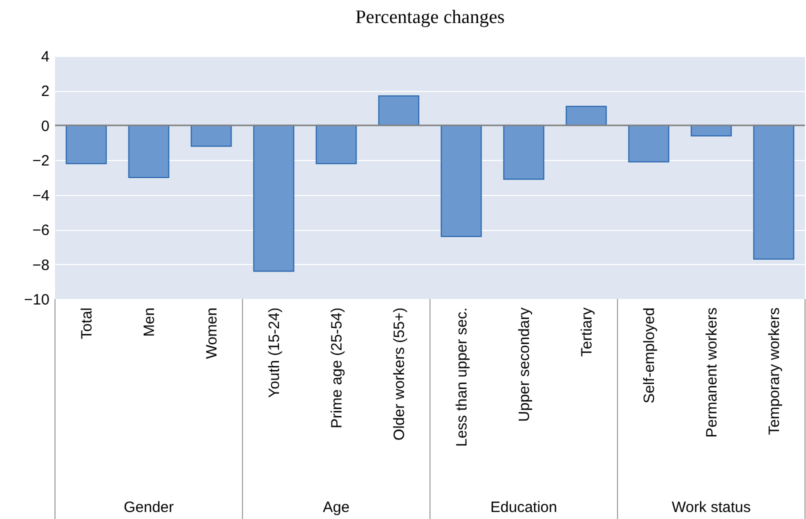 The image size is (806, 519). I want to click on y-tick-label: 4, so click(45, 57).